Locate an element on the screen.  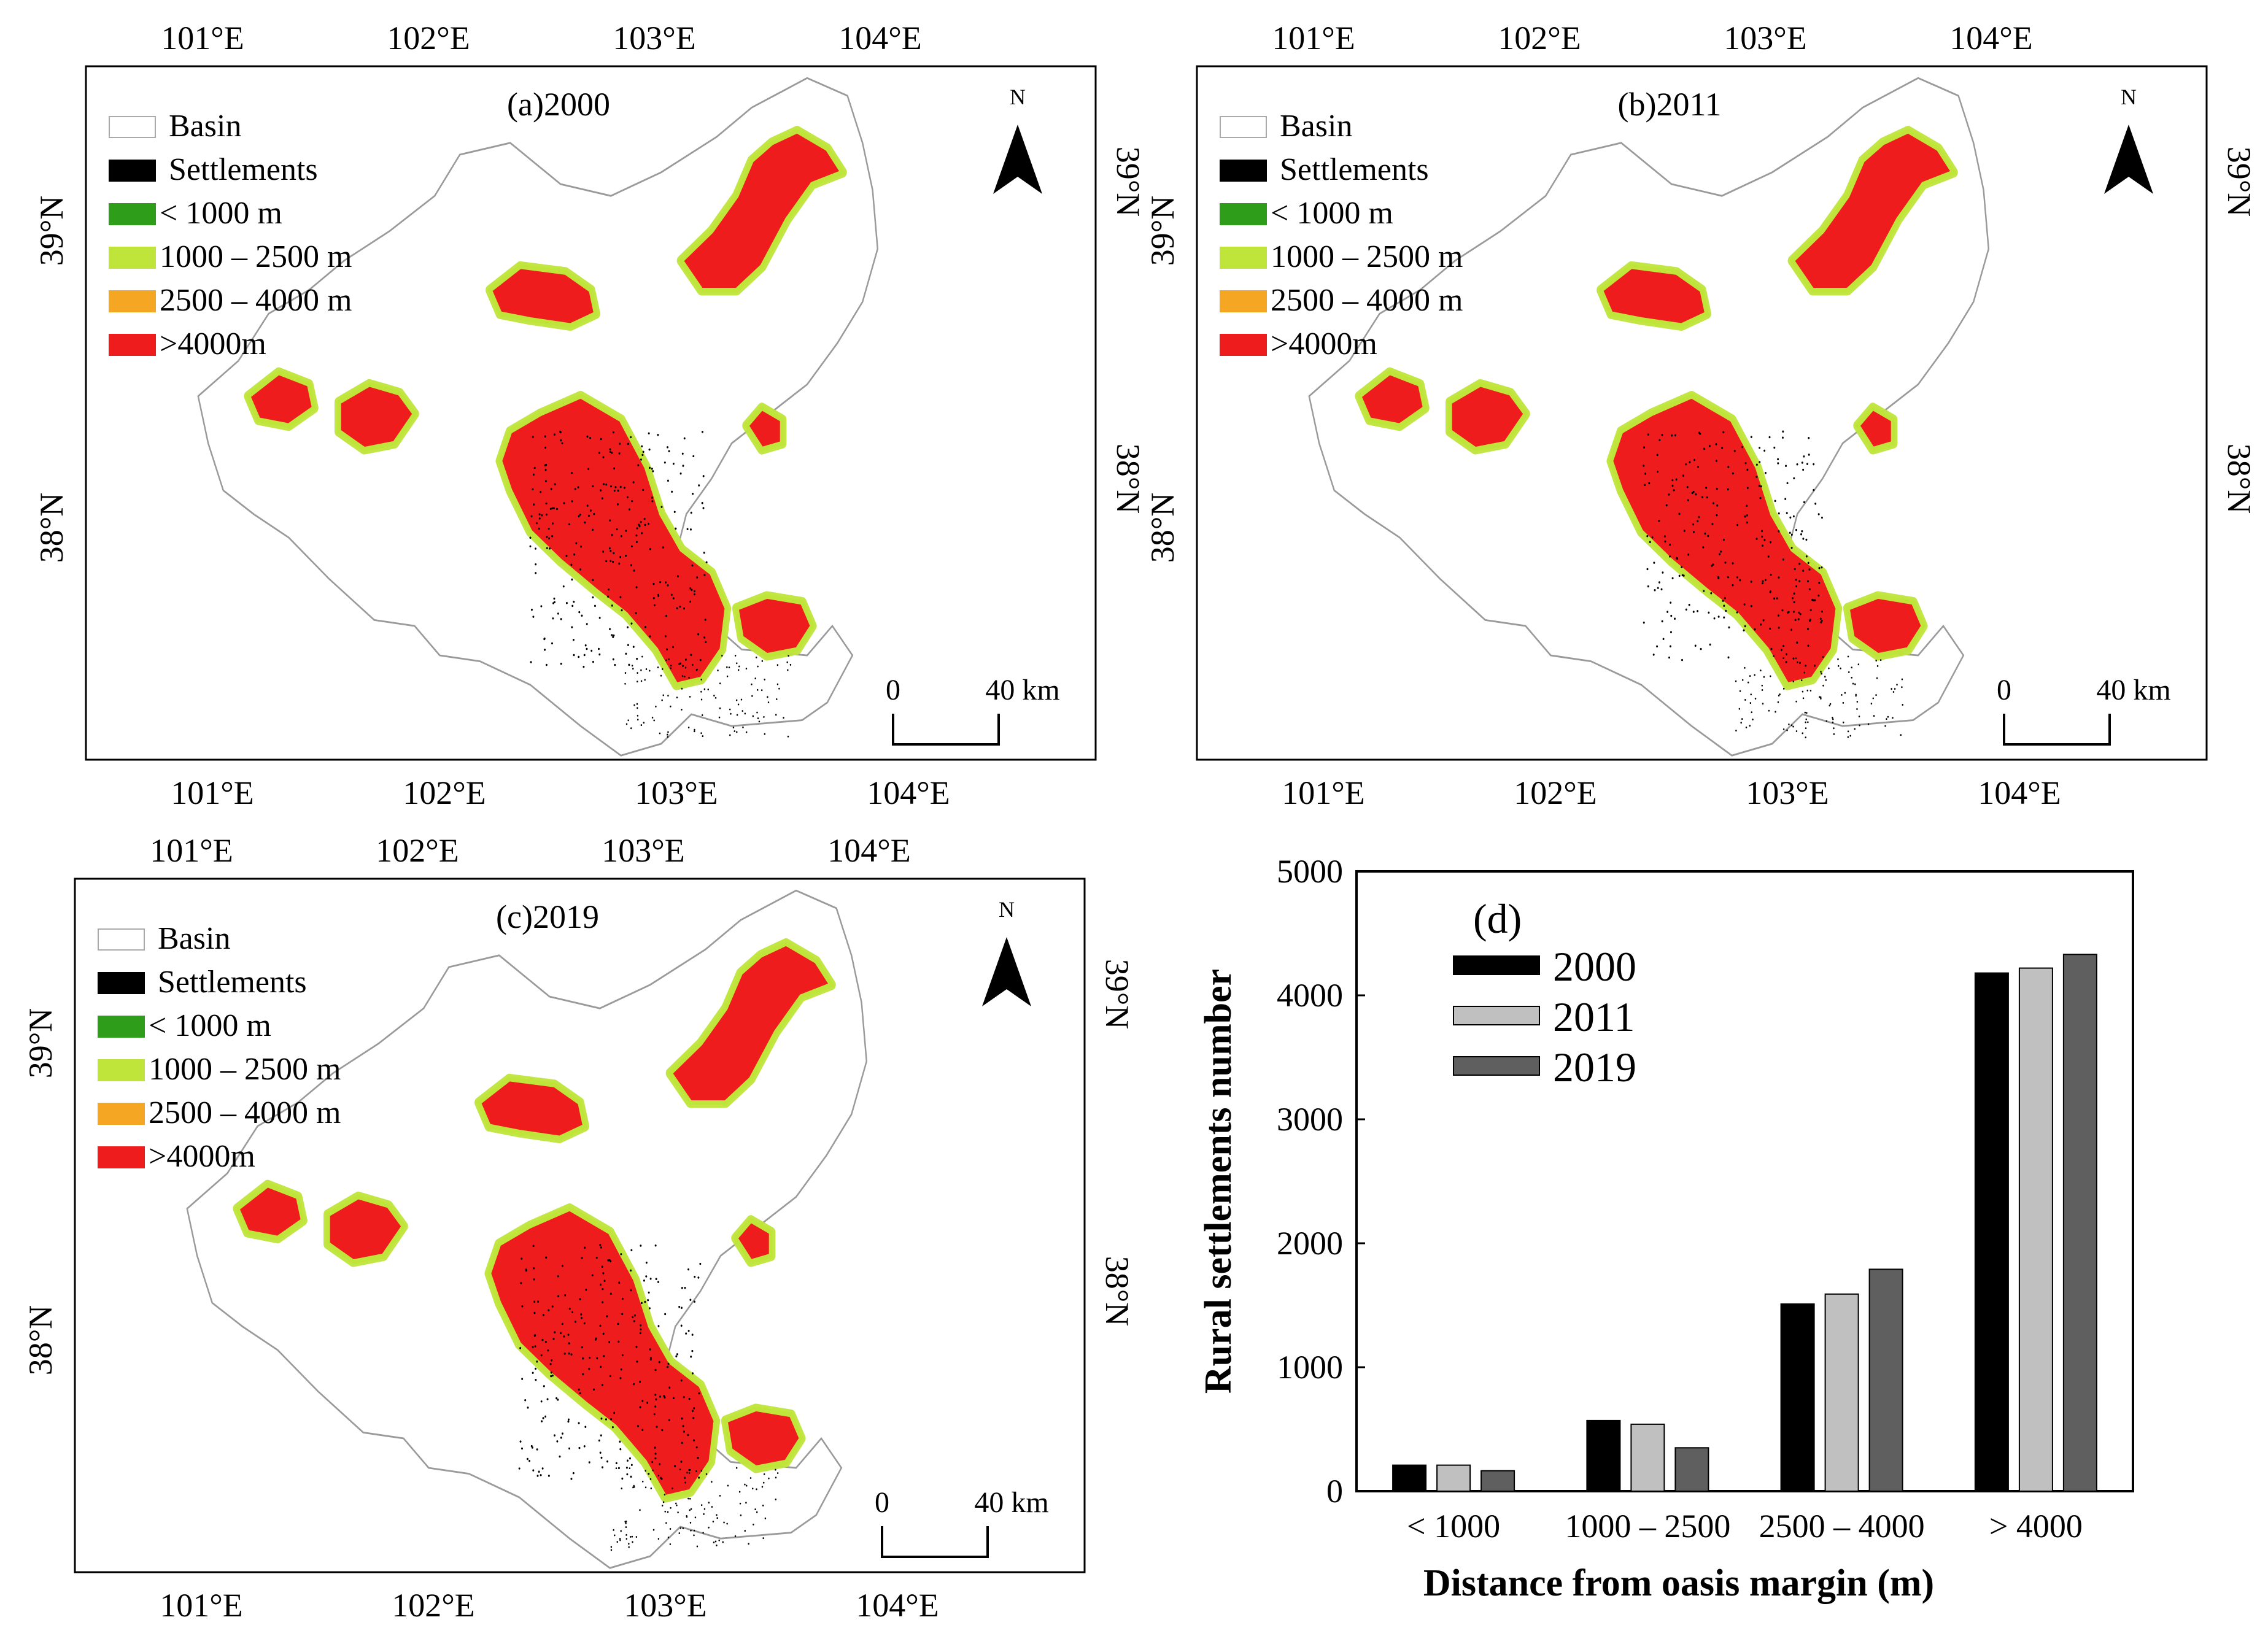
scale-line is located at coordinates (935, 1542).